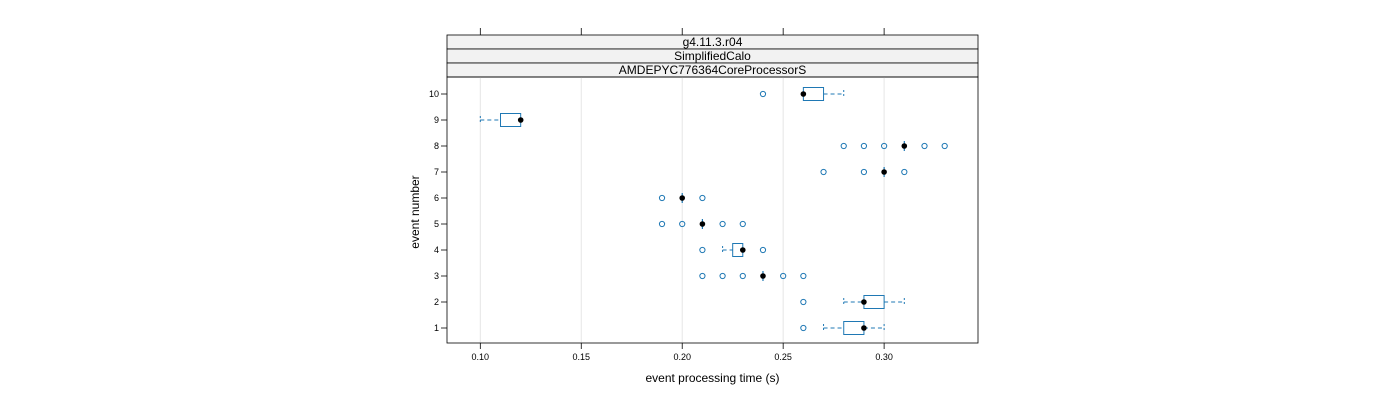  I want to click on y-tick-label: 2, so click(436, 302).